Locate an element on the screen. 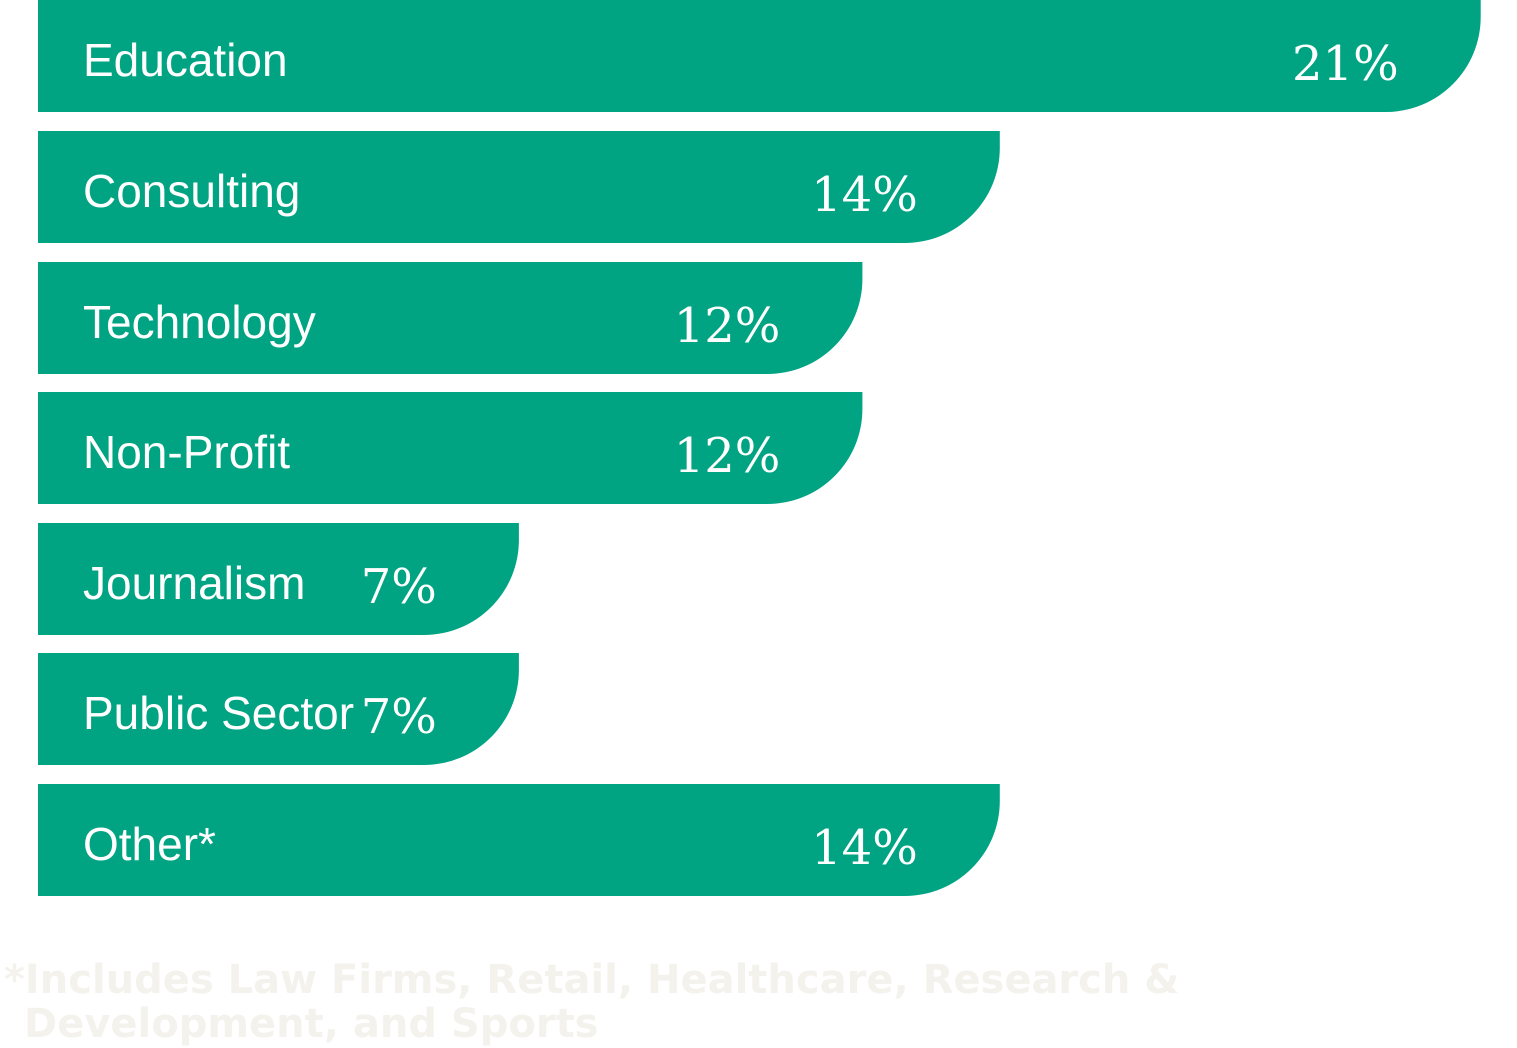 The height and width of the screenshot is (1048, 1517). bar-group-education: Education 21% is located at coordinates (759, 56).